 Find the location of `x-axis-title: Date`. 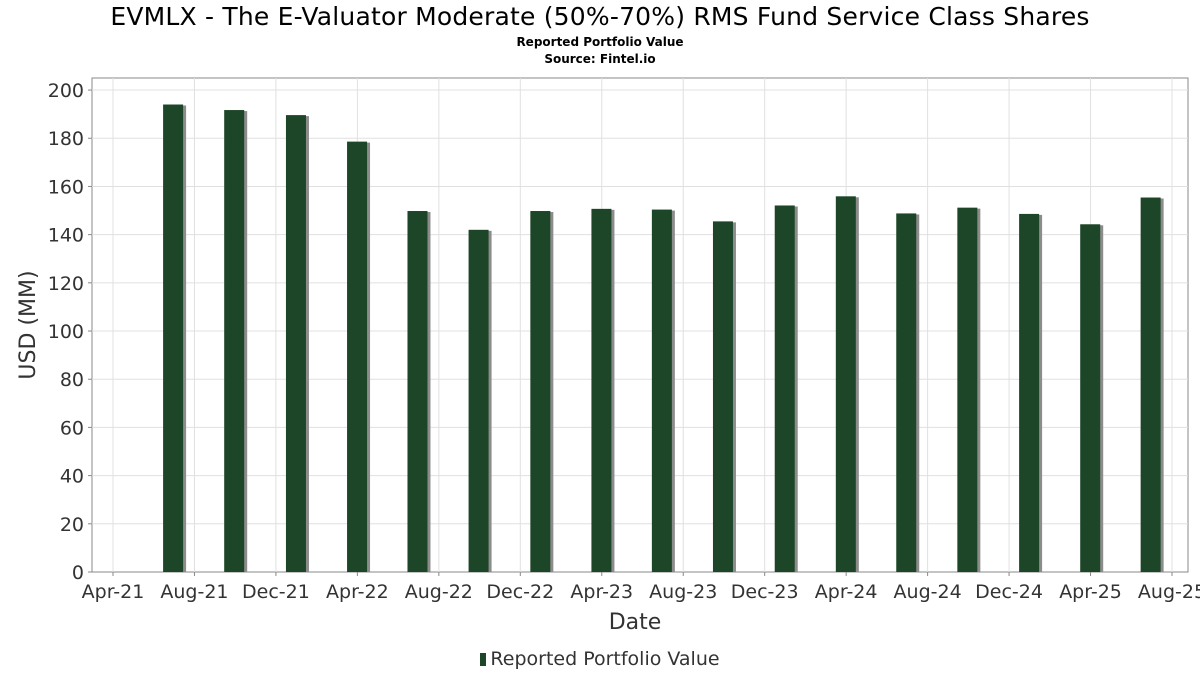

x-axis-title: Date is located at coordinates (635, 622).